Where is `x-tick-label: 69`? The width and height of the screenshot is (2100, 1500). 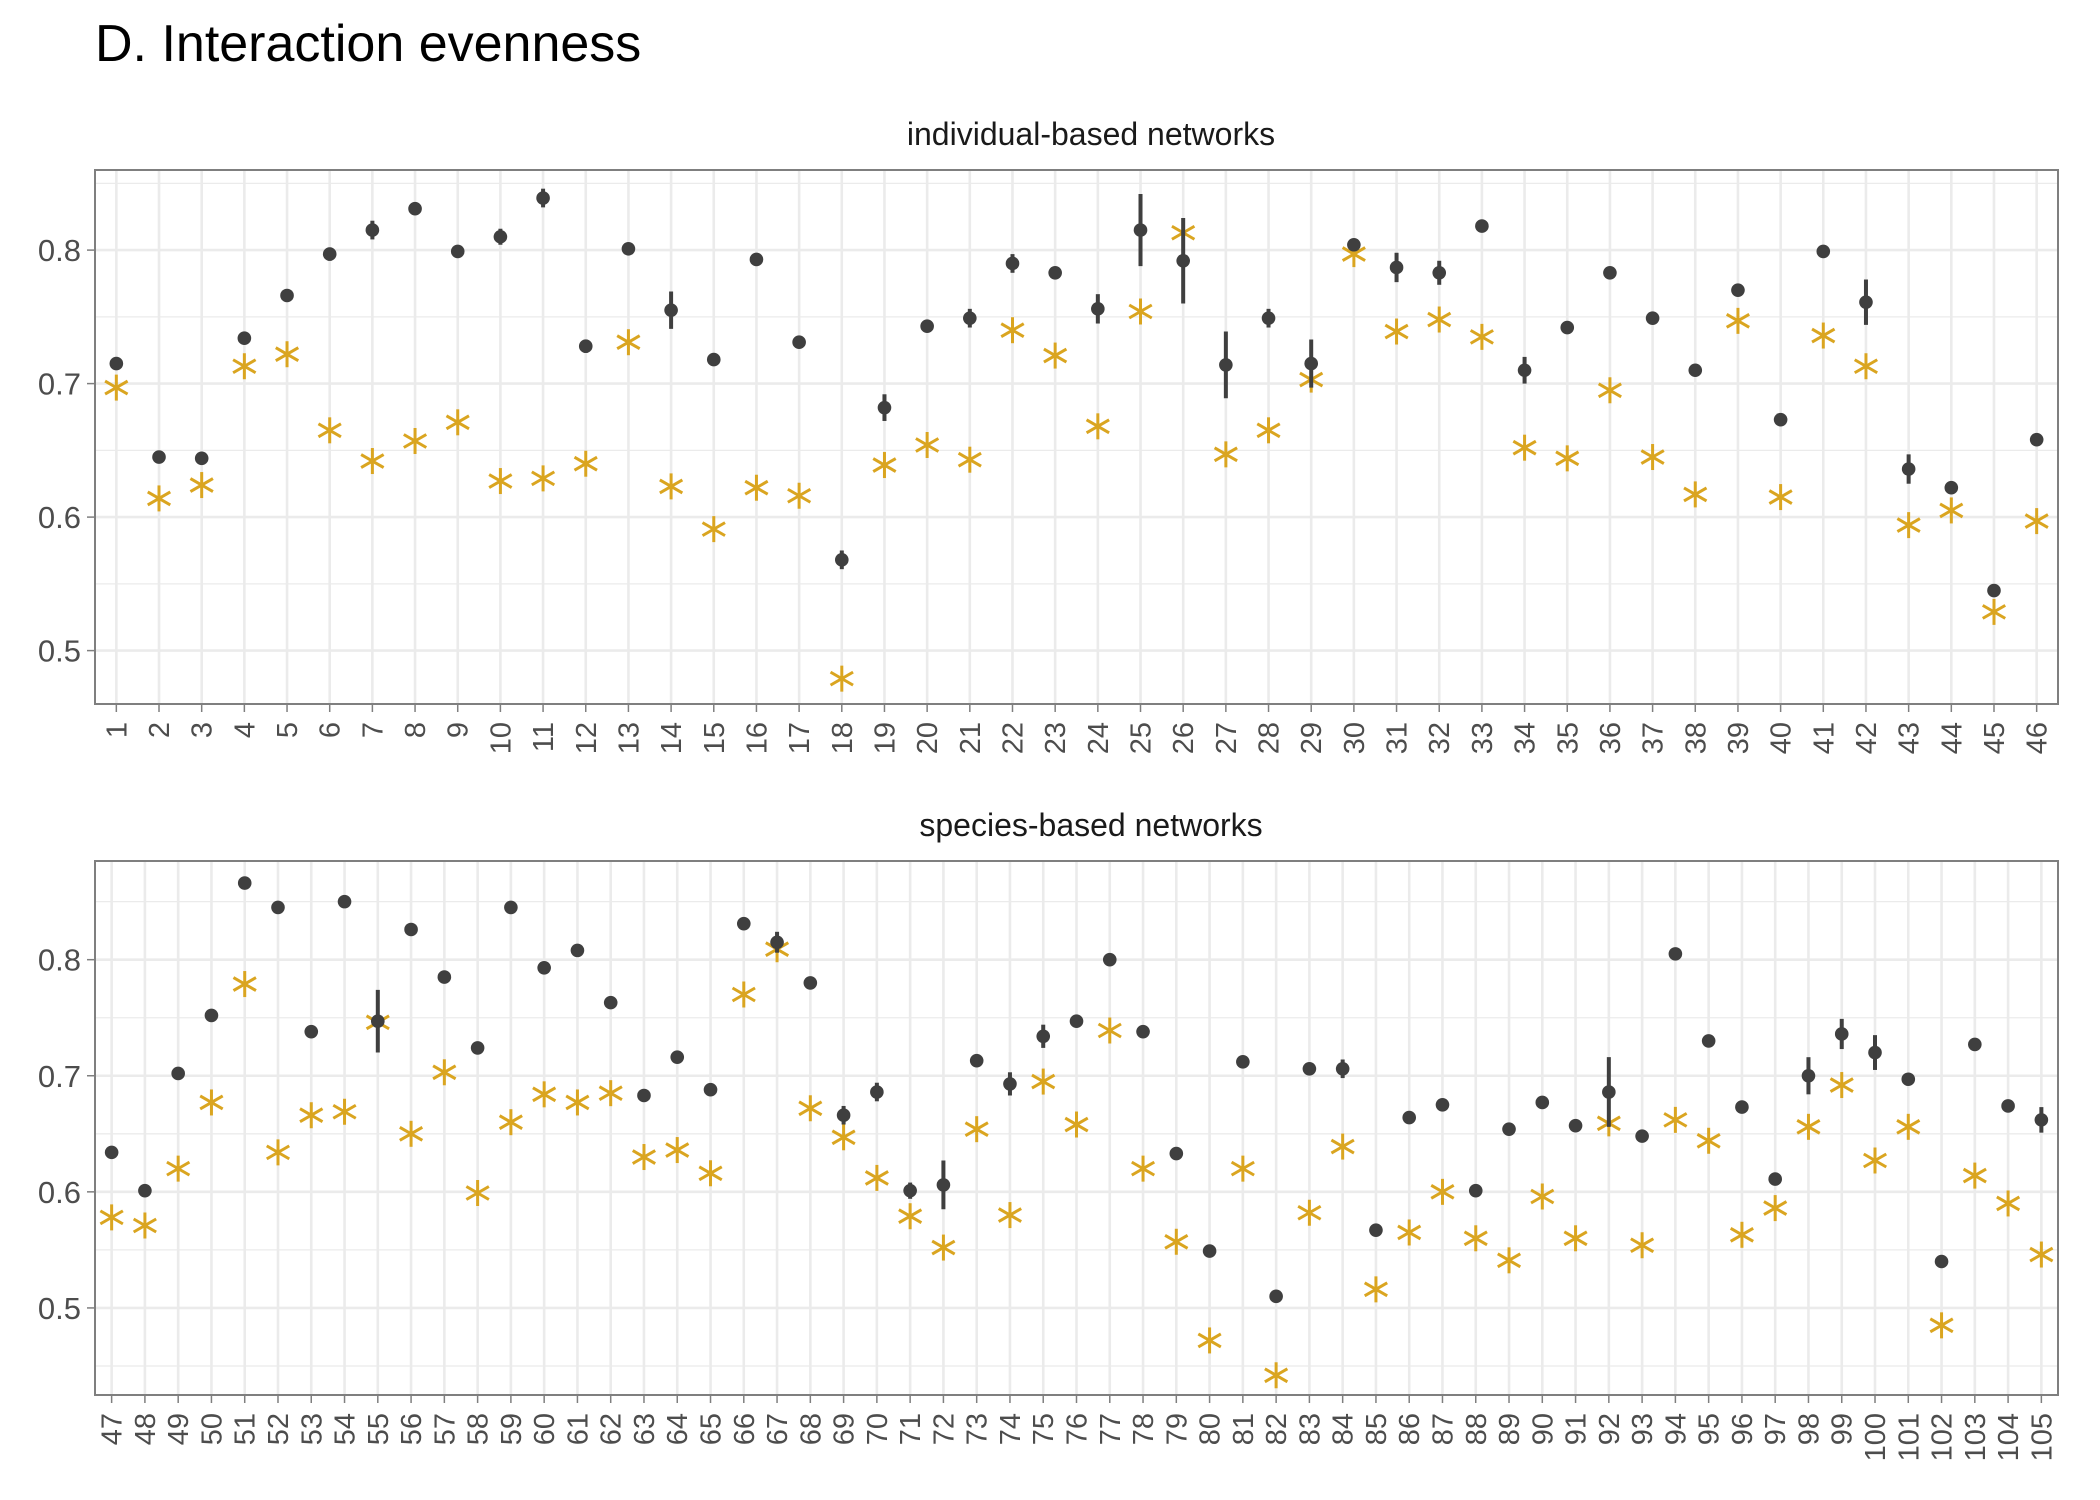
x-tick-label: 69 is located at coordinates (845, 1429).